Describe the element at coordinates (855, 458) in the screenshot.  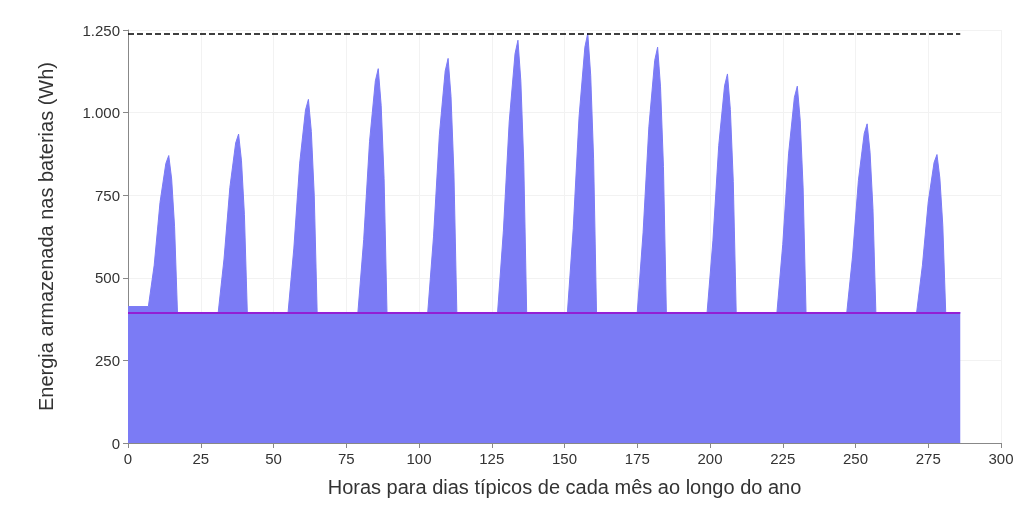
I see `x-tick-label: 250` at that location.